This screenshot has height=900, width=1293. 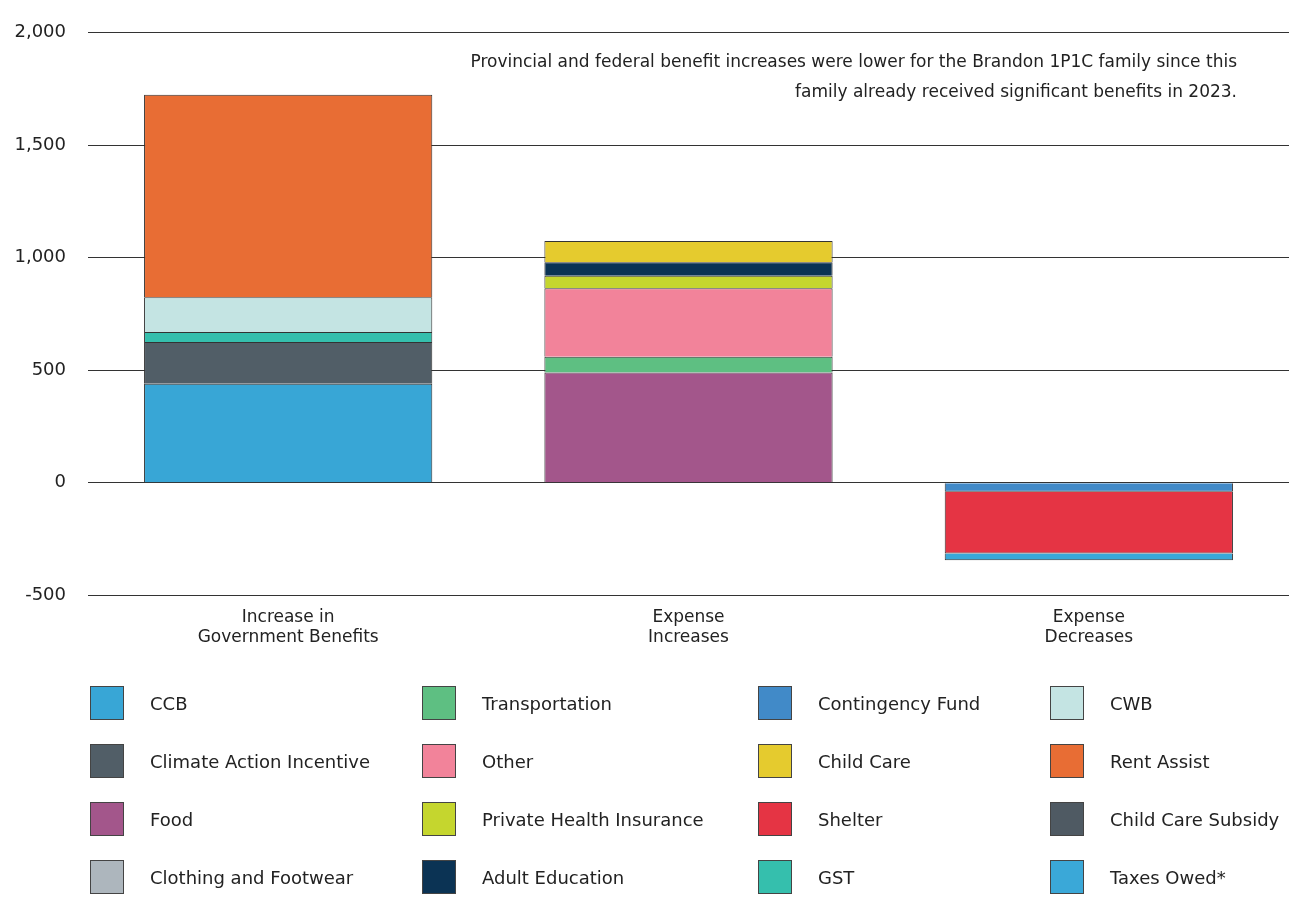 What do you see at coordinates (260, 761) in the screenshot?
I see `legend-label: Climate Action Incentive` at bounding box center [260, 761].